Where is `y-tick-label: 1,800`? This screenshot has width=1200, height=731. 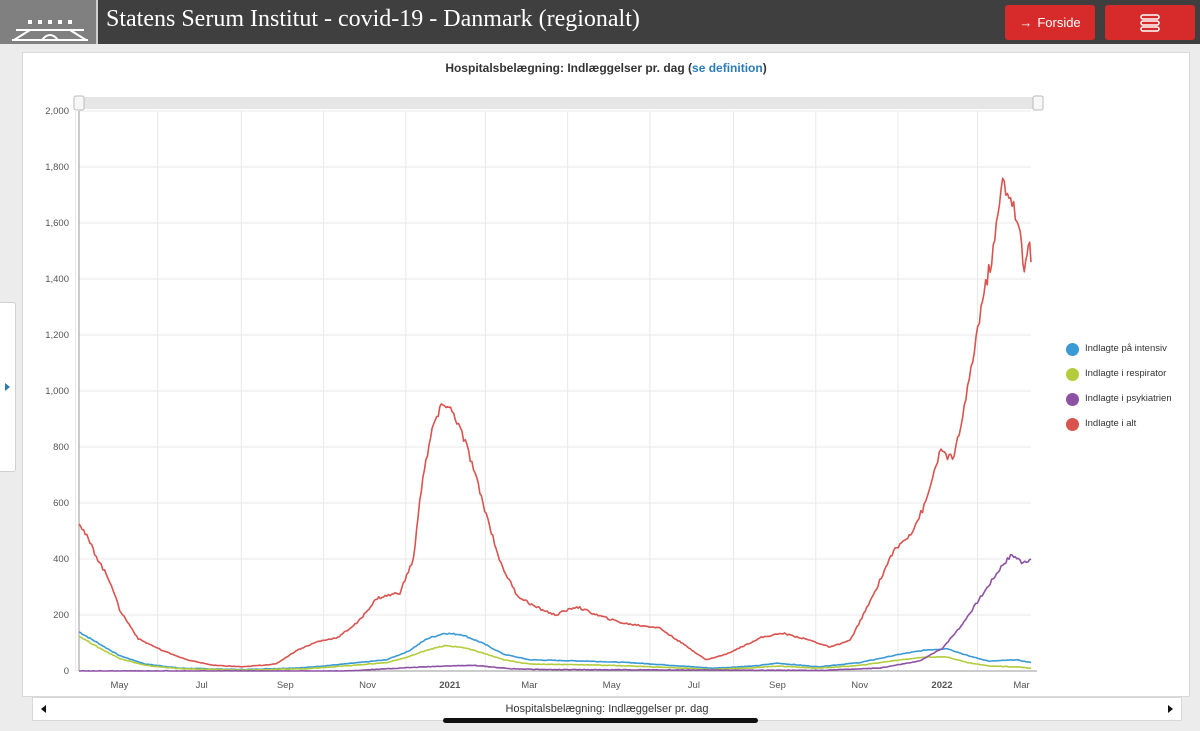 y-tick-label: 1,800 is located at coordinates (57, 167).